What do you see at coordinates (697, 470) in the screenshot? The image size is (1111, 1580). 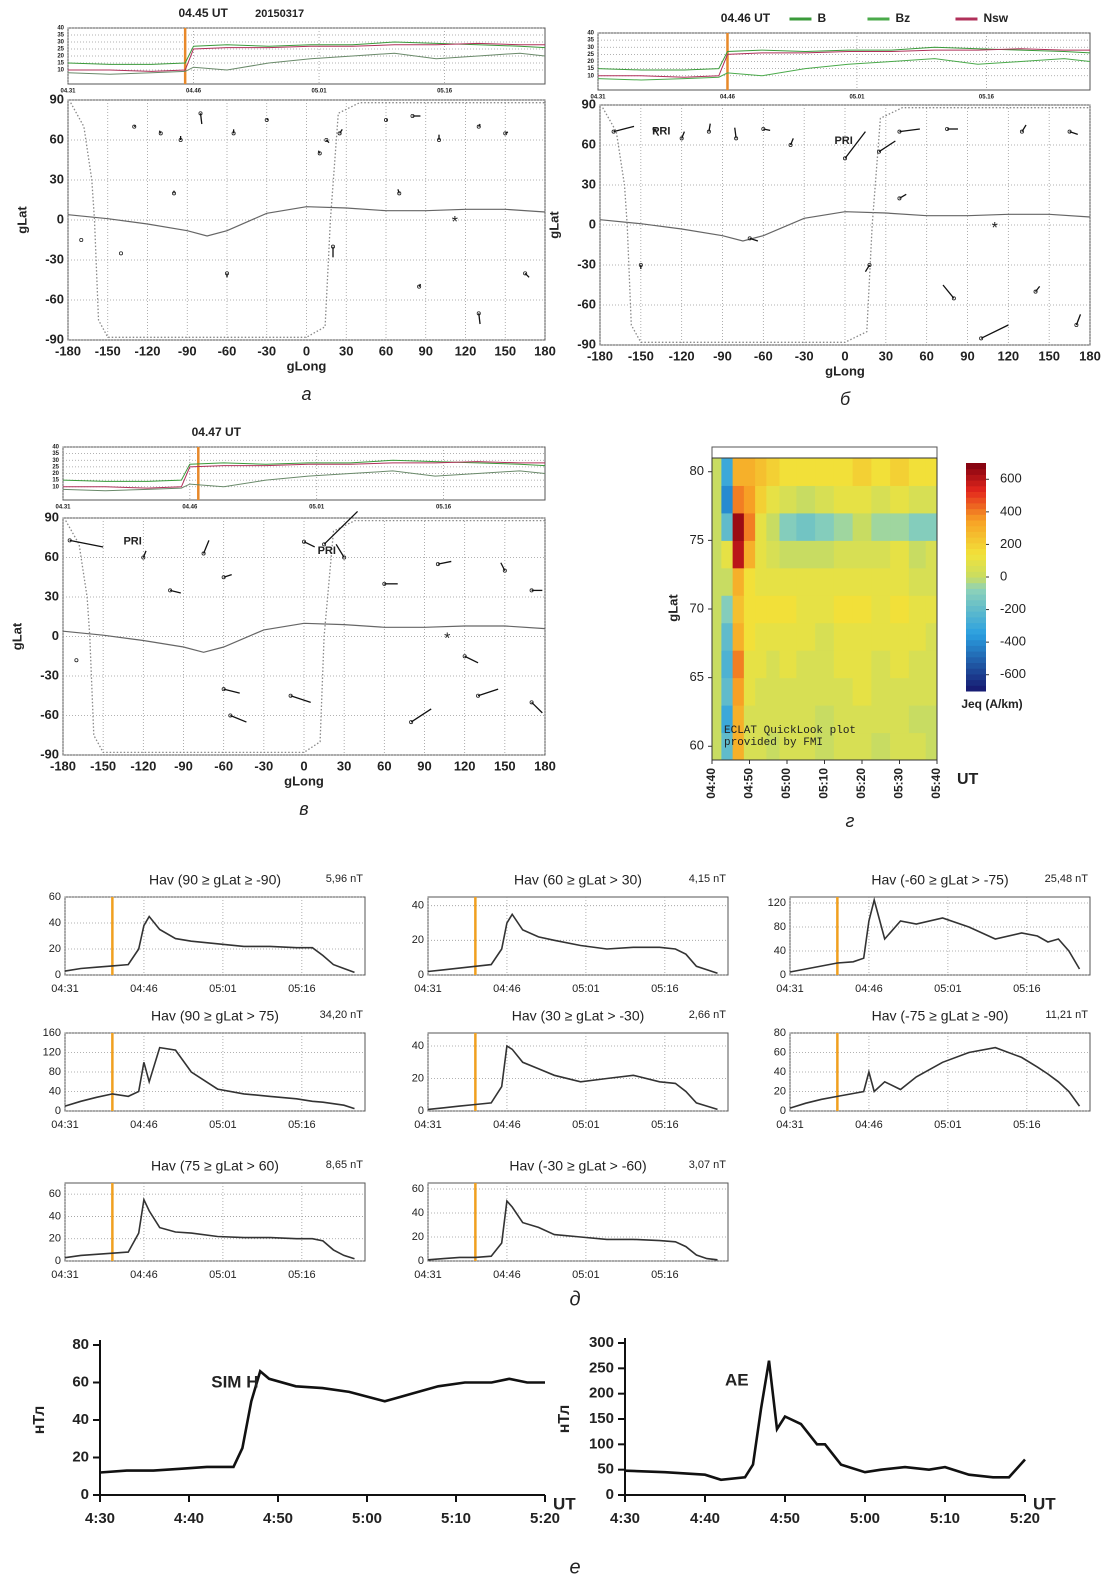 I see `y-tick-label: 80` at bounding box center [697, 470].